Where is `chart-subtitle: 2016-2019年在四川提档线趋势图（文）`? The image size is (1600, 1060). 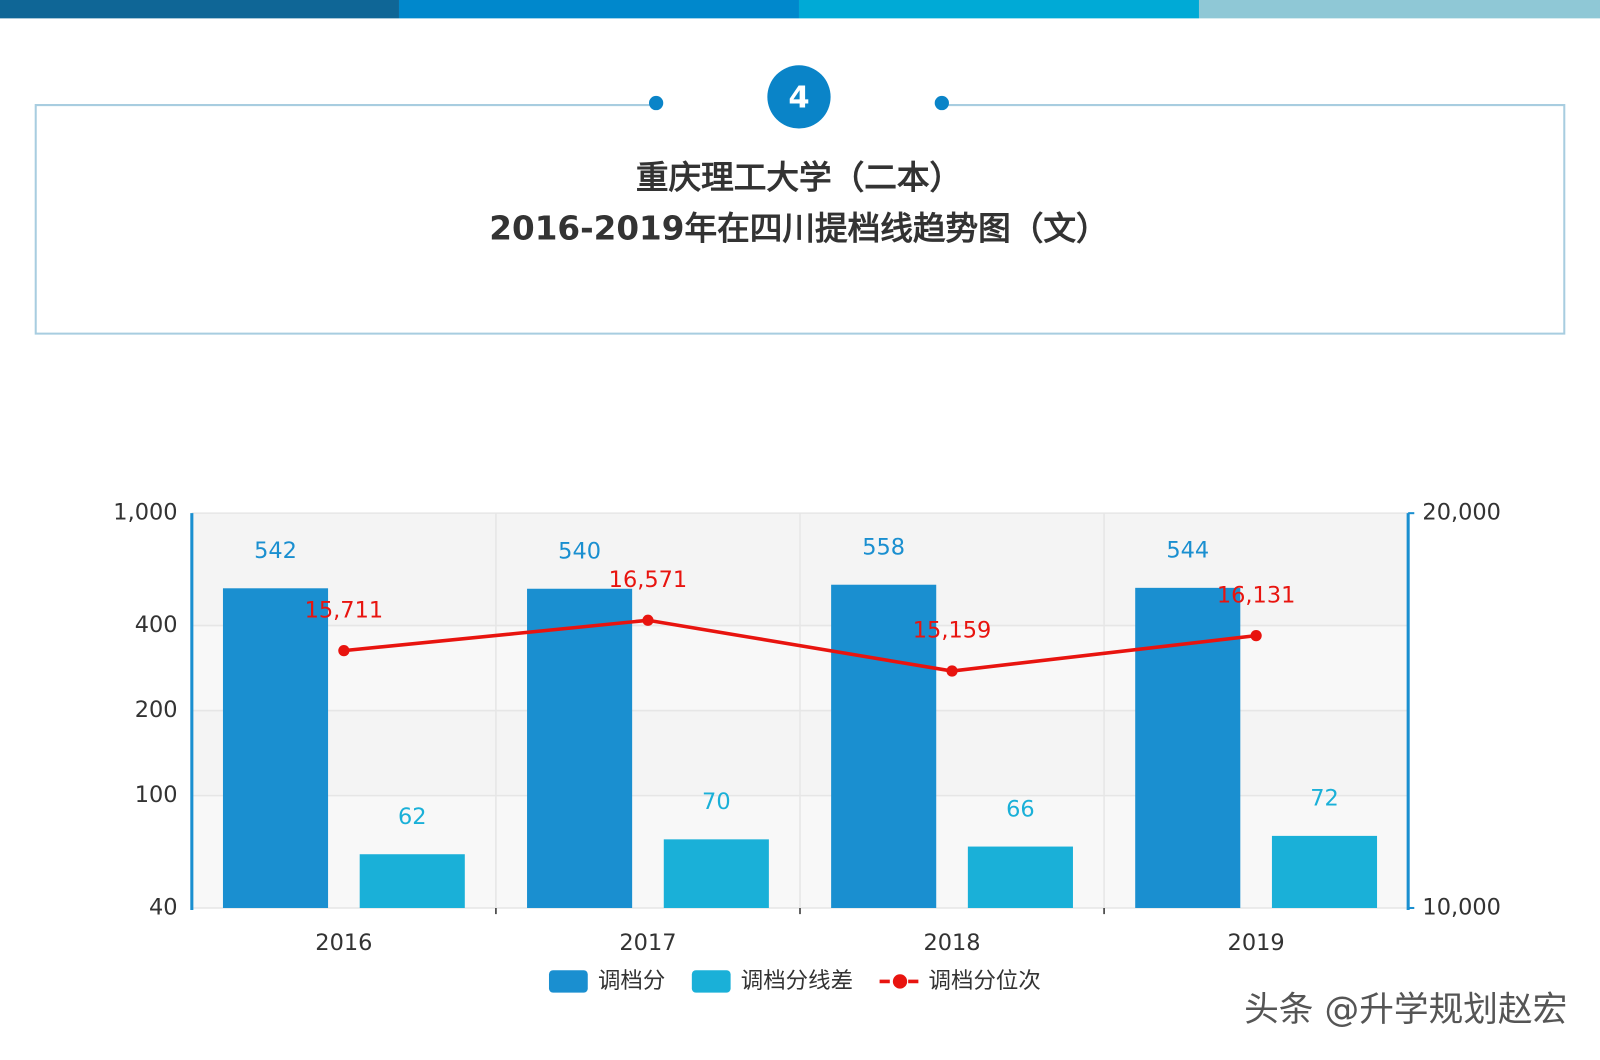 chart-subtitle: 2016-2019年在四川提档线趋势图（文） is located at coordinates (798, 229).